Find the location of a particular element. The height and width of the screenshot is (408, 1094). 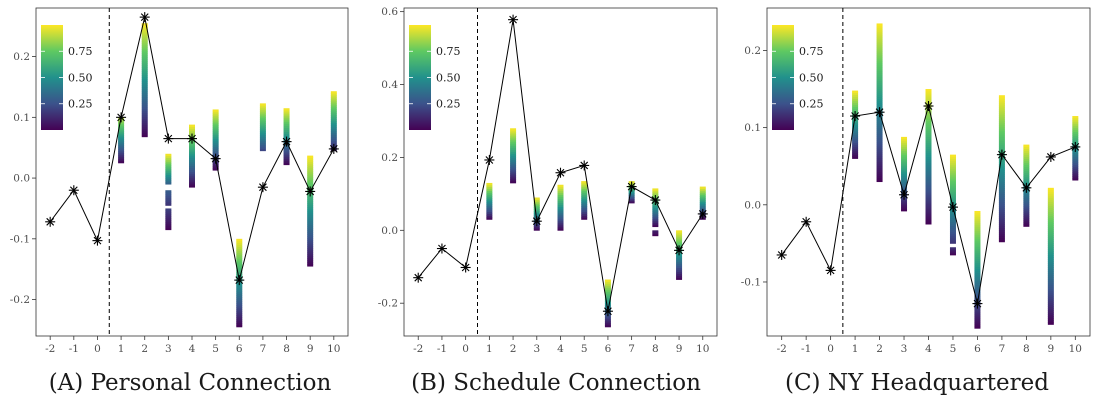

x-tick-label: 0 is located at coordinates (465, 349).